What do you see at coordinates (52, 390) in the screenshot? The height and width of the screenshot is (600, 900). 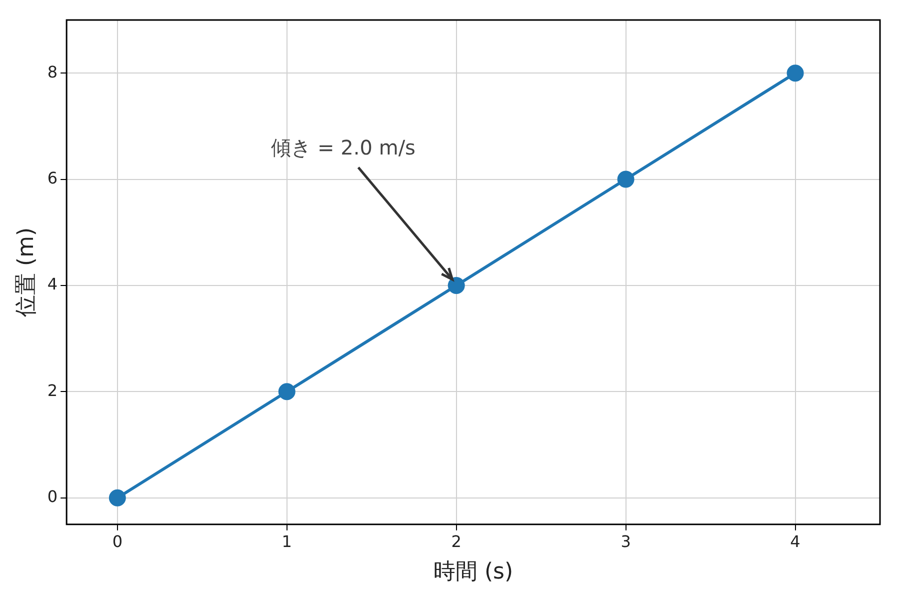 I see `y-tick-label: 2` at bounding box center [52, 390].